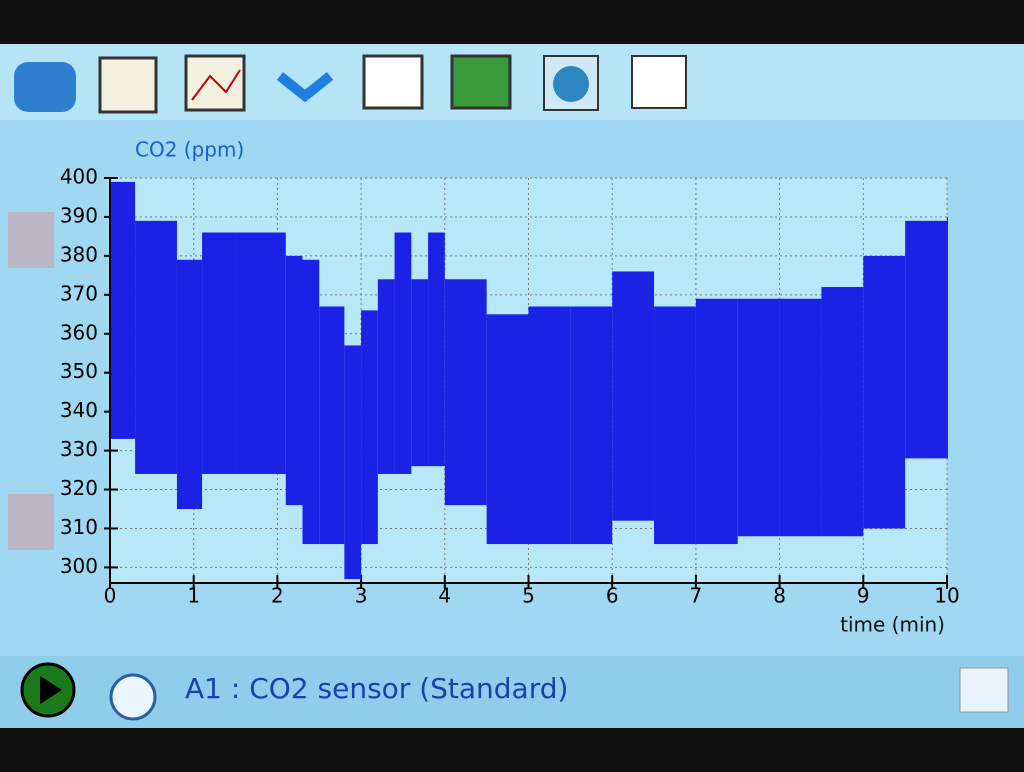 This screenshot has height=772, width=1024. I want to click on tab-image, so click(481, 82).